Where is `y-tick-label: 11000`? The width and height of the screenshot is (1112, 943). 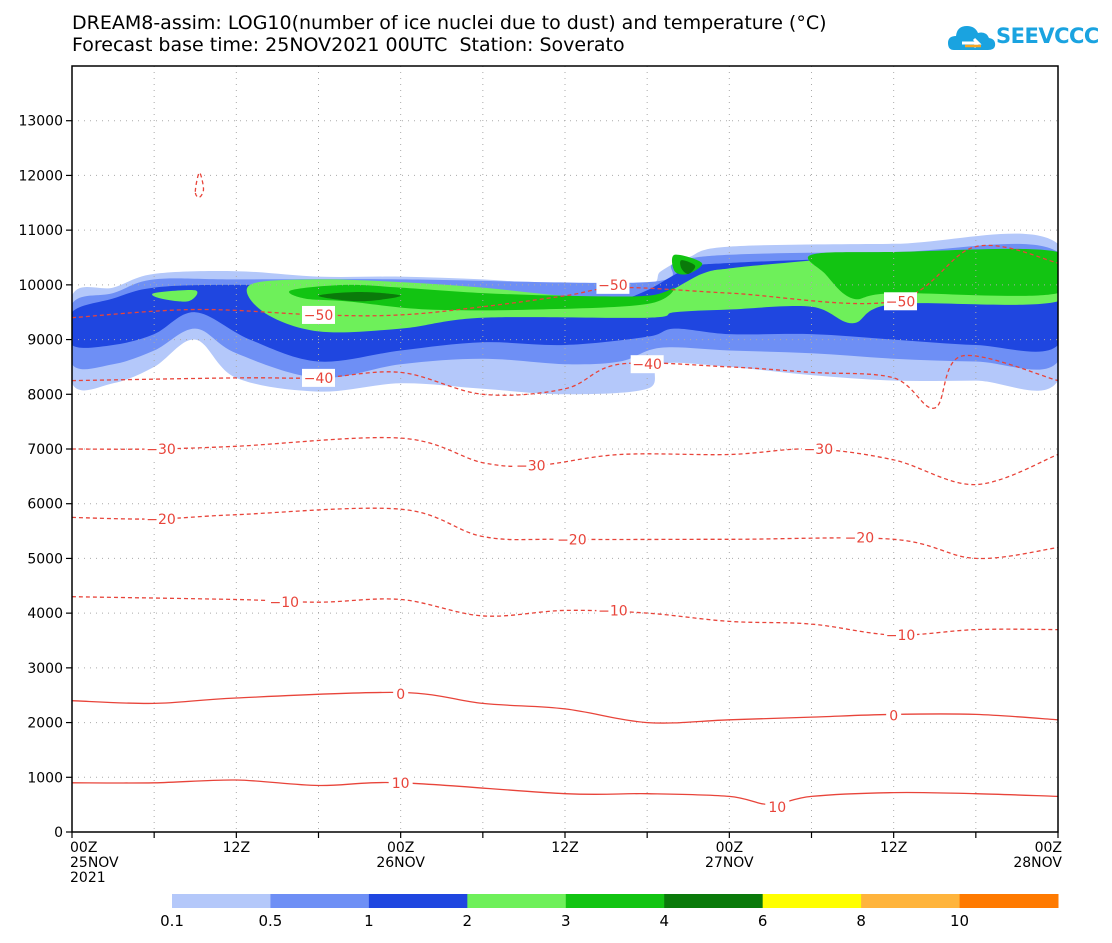 y-tick-label: 11000 is located at coordinates (40, 231).